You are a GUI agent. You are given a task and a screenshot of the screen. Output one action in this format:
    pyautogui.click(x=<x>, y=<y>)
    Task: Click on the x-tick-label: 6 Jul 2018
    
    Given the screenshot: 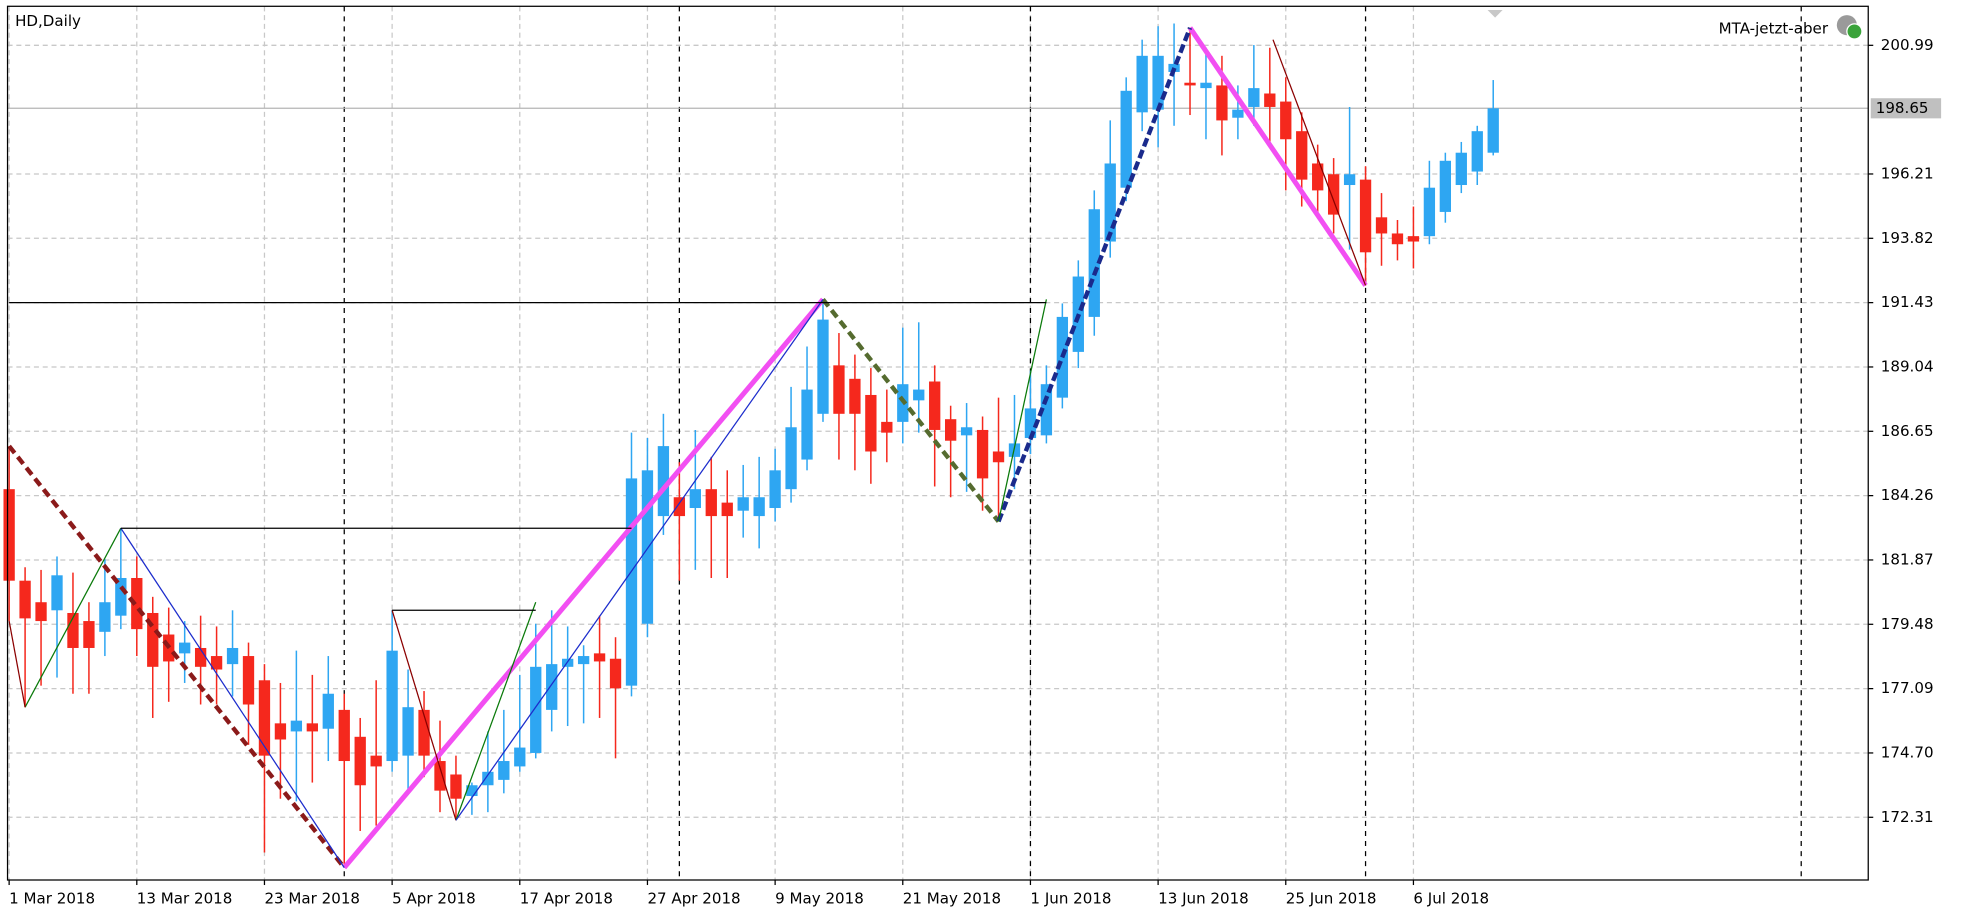 What is the action you would take?
    pyautogui.click(x=1451, y=898)
    